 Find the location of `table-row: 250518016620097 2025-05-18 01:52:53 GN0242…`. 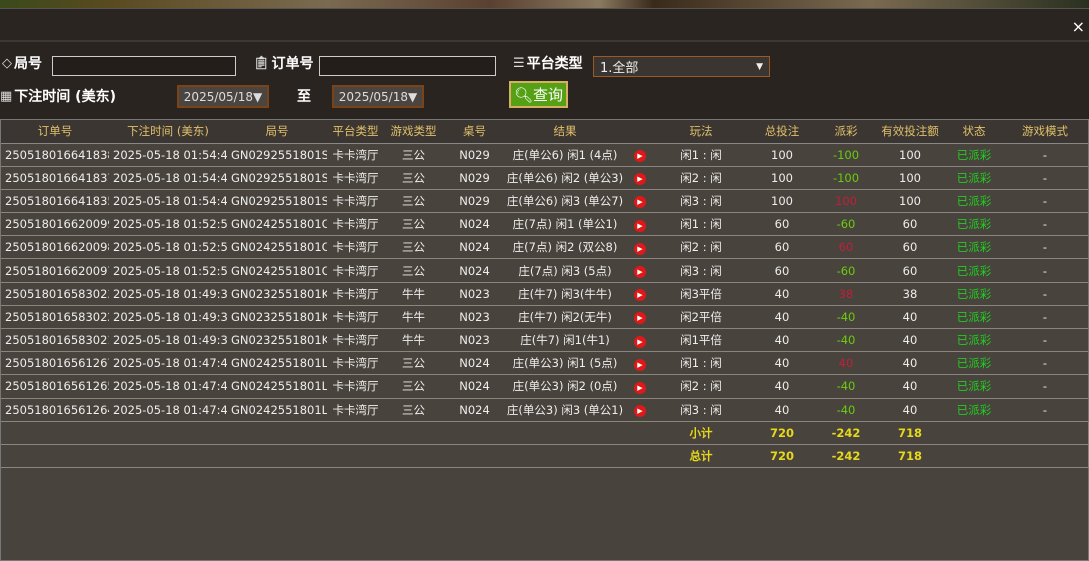

table-row: 250518016620097 2025-05-18 01:52:53 GN0242… is located at coordinates (544, 270).